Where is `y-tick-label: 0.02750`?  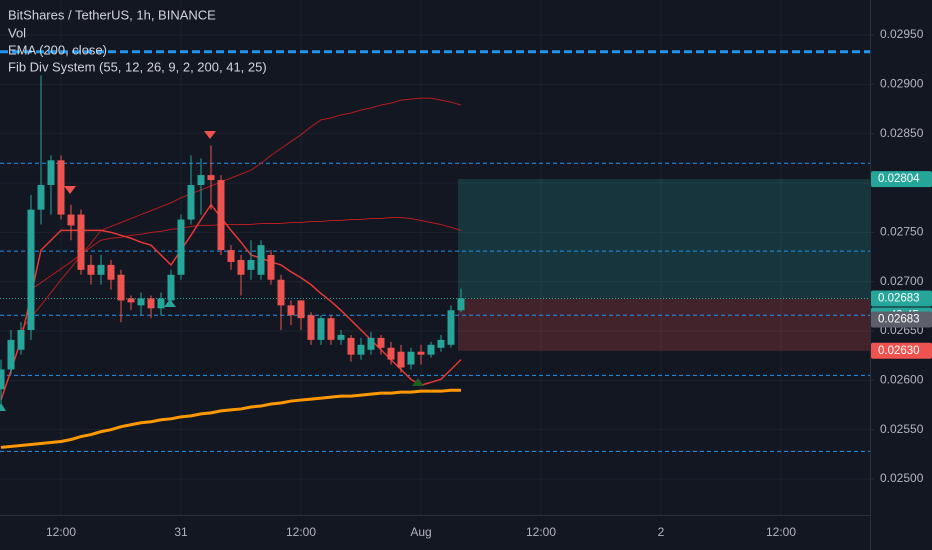 y-tick-label: 0.02750 is located at coordinates (902, 232).